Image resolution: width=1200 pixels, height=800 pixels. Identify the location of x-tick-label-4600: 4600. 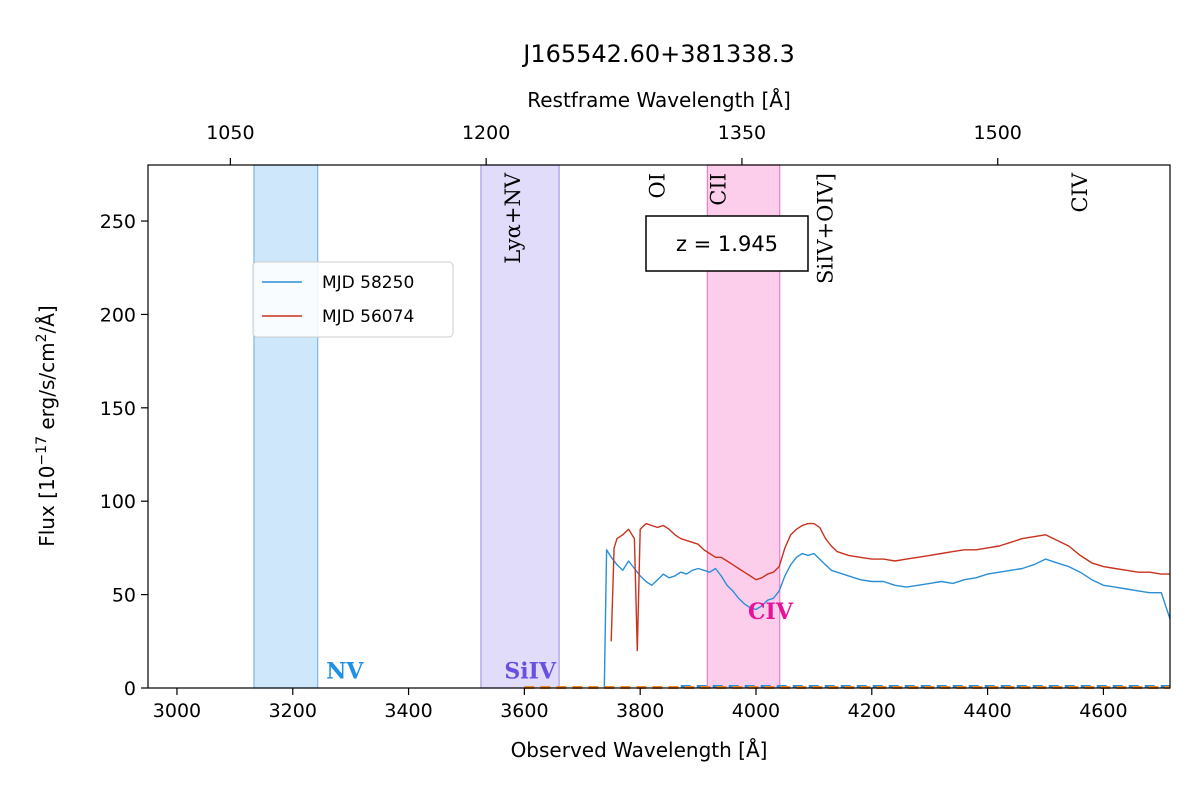
(1103, 711).